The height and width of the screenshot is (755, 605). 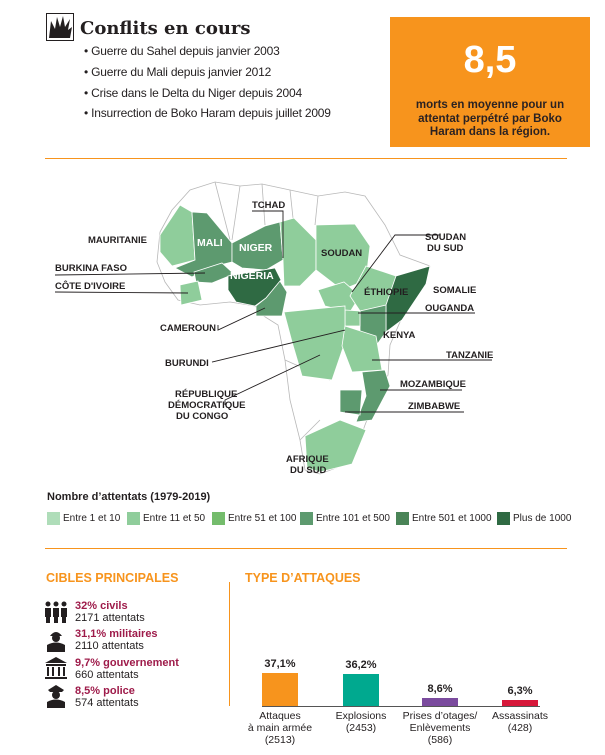 I want to click on page-title: Conflits en cours, so click(x=165, y=28).